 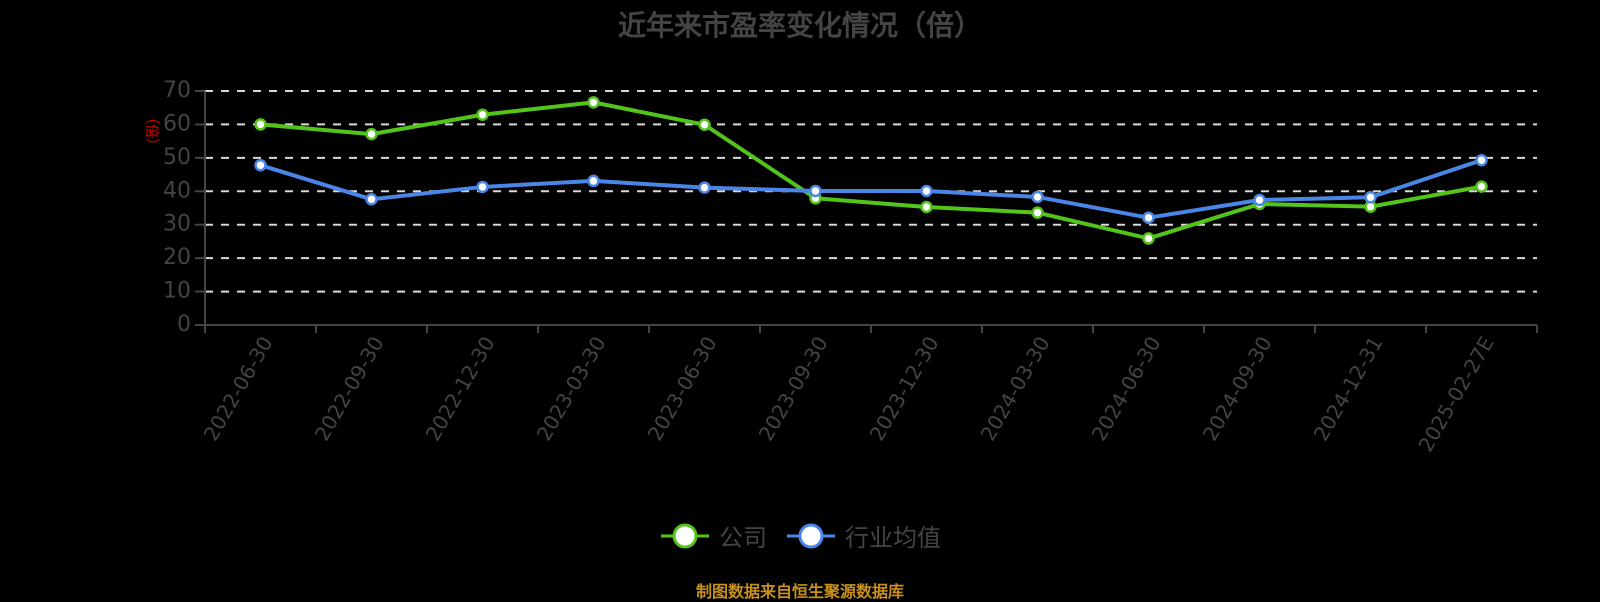 I want to click on chart-title: 近年来市盈率变化情况（倍）, so click(x=799, y=25).